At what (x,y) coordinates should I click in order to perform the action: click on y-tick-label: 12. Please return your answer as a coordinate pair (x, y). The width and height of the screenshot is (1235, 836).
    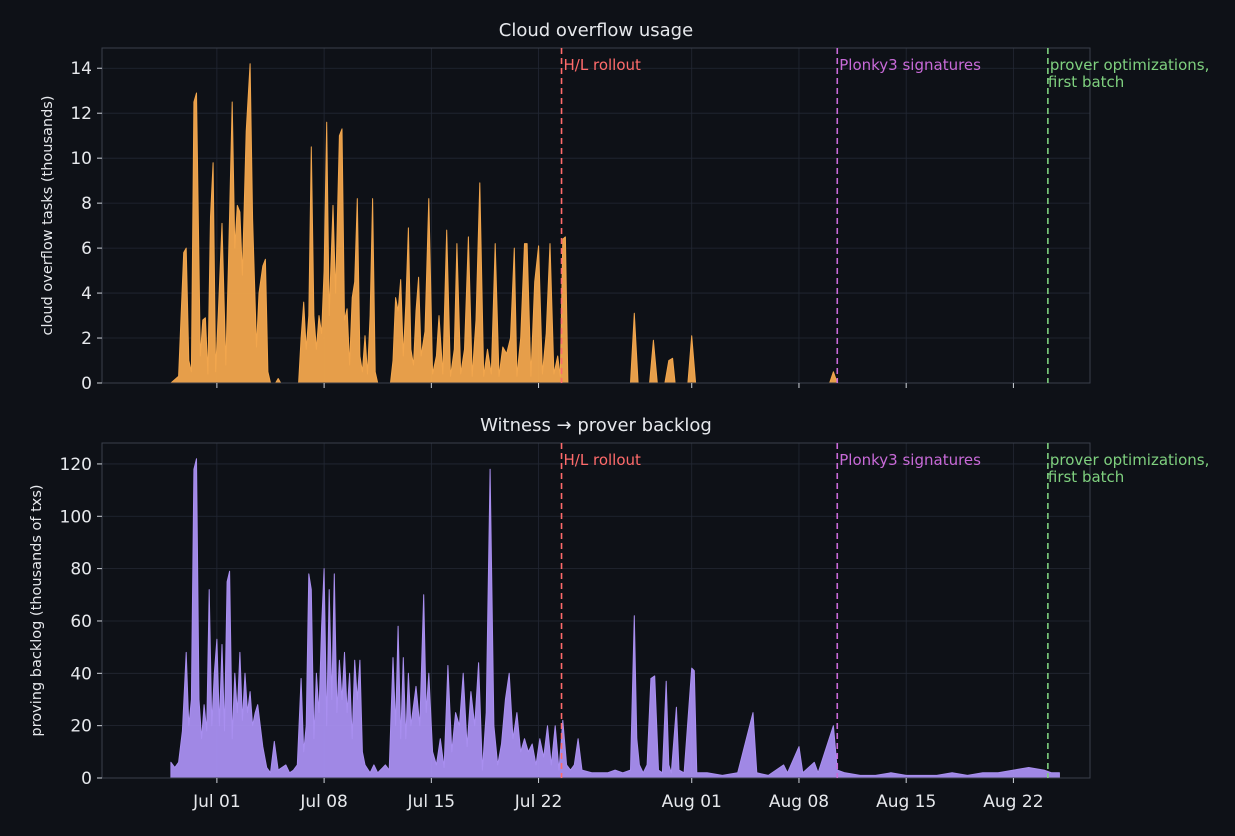
    Looking at the image, I should click on (81, 114).